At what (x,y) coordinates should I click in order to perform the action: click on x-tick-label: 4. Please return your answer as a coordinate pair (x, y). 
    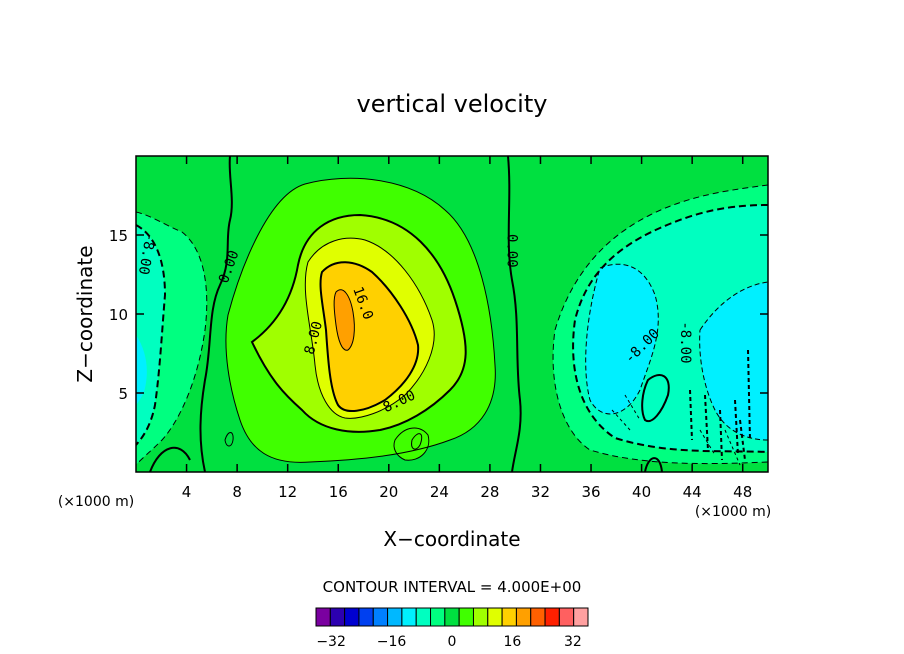
    Looking at the image, I should click on (187, 492).